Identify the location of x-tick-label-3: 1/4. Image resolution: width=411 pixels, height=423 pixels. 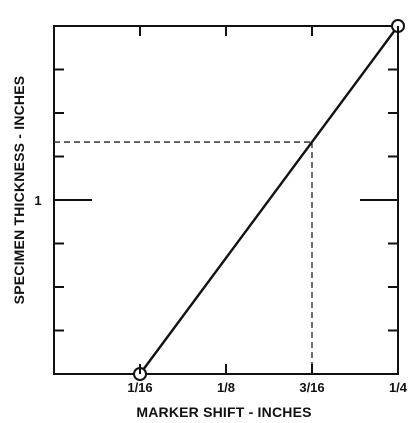
(398, 387).